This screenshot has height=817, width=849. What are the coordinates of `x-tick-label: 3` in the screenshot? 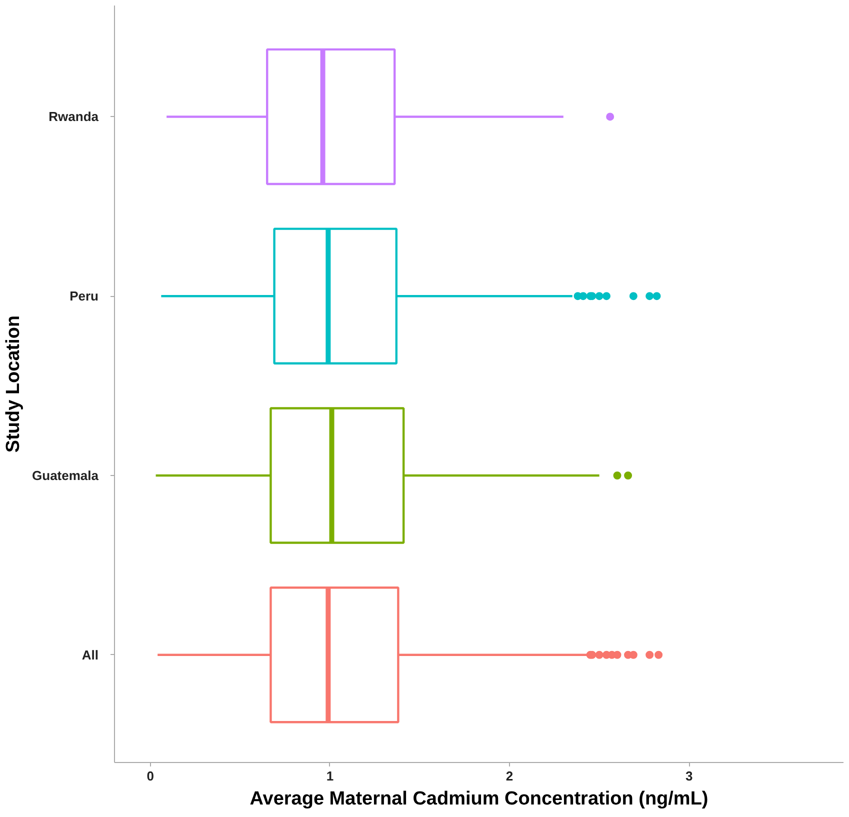 It's located at (689, 776).